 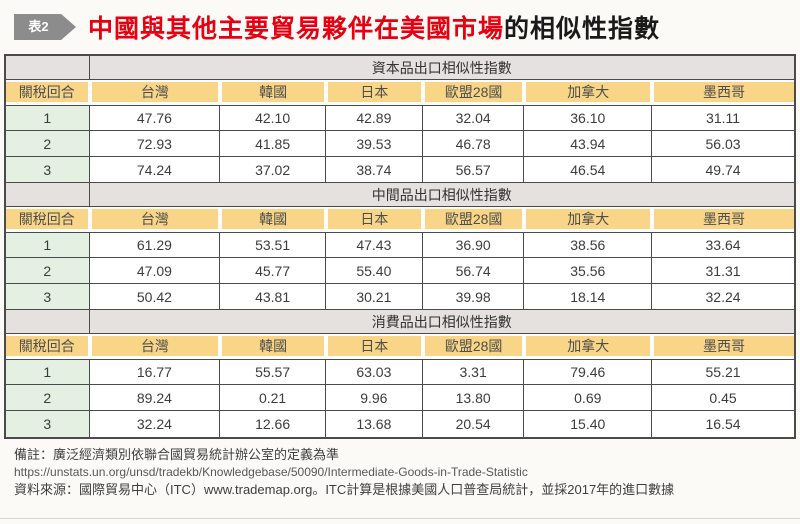 What do you see at coordinates (273, 118) in the screenshot?
I see `value-cell: 42.10` at bounding box center [273, 118].